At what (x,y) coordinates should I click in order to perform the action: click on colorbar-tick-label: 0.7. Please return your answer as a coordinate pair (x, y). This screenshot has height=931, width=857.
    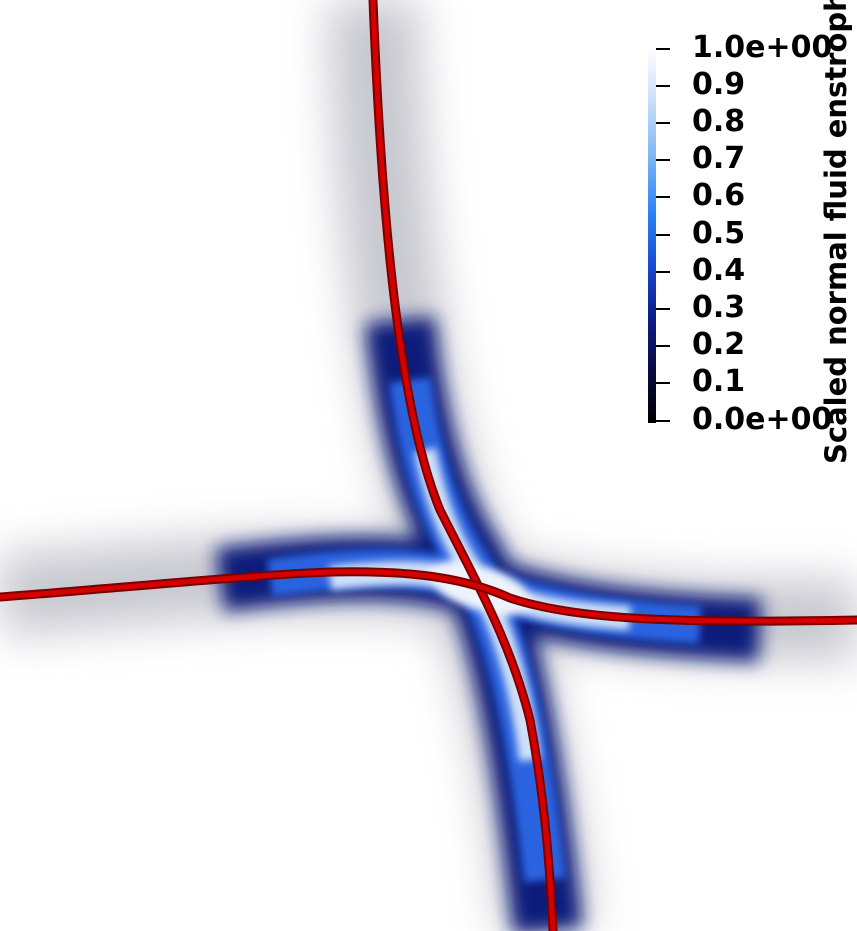
    Looking at the image, I should click on (719, 158).